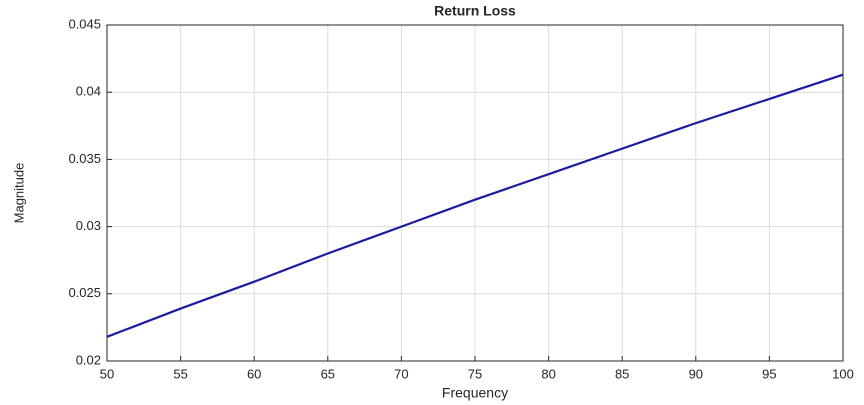 The height and width of the screenshot is (405, 864). I want to click on x-tick-label: 100, so click(843, 373).